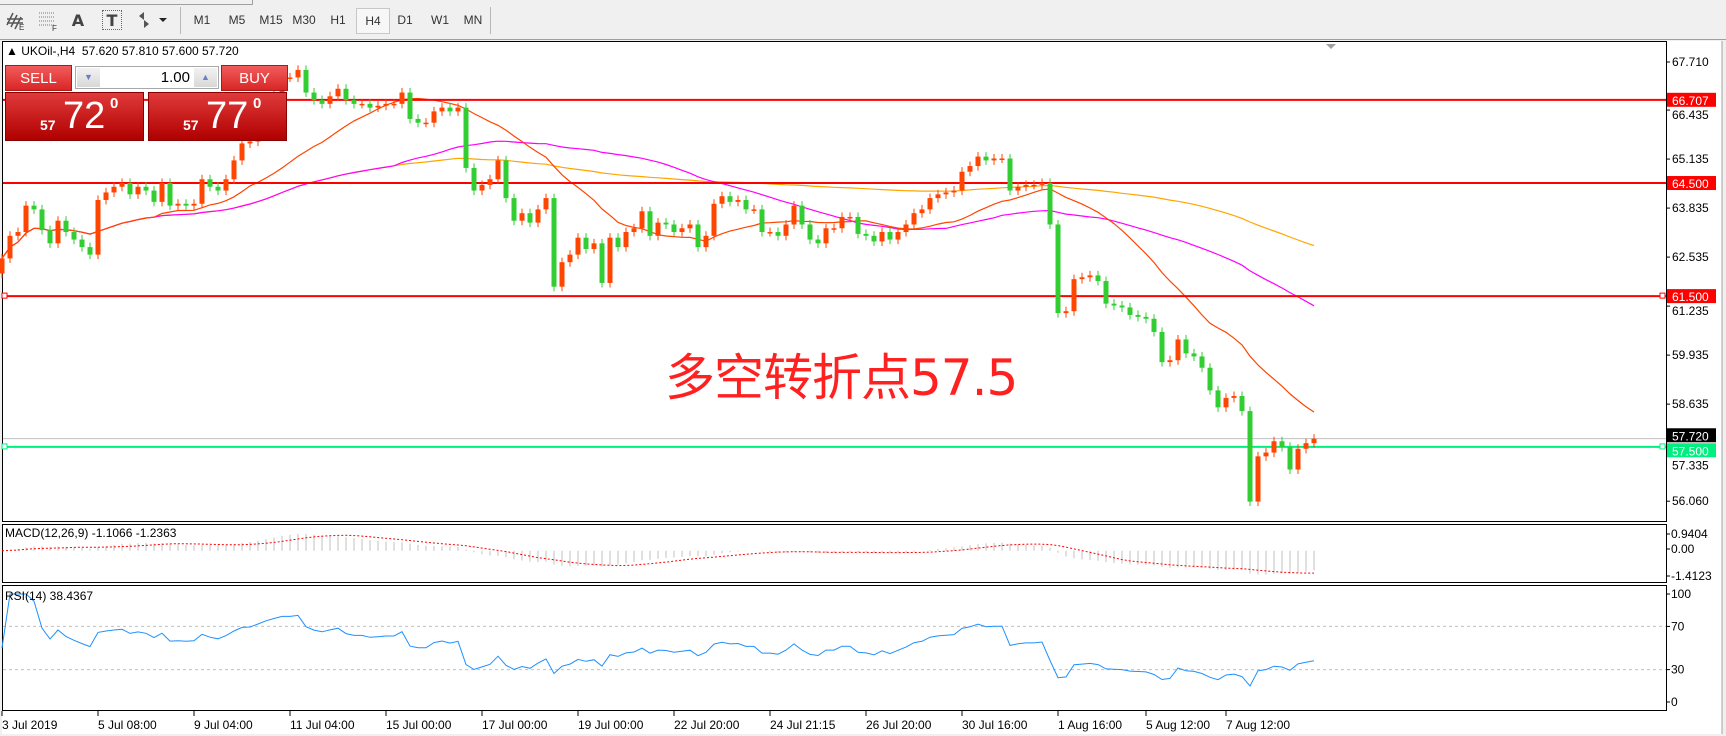  Describe the element at coordinates (14, 51) in the screenshot. I see `collapse-triangle-icon: ▲` at that location.